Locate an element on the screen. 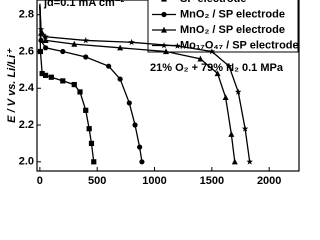 The image size is (320, 240). x-tick-label: 1000 is located at coordinates (154, 181).